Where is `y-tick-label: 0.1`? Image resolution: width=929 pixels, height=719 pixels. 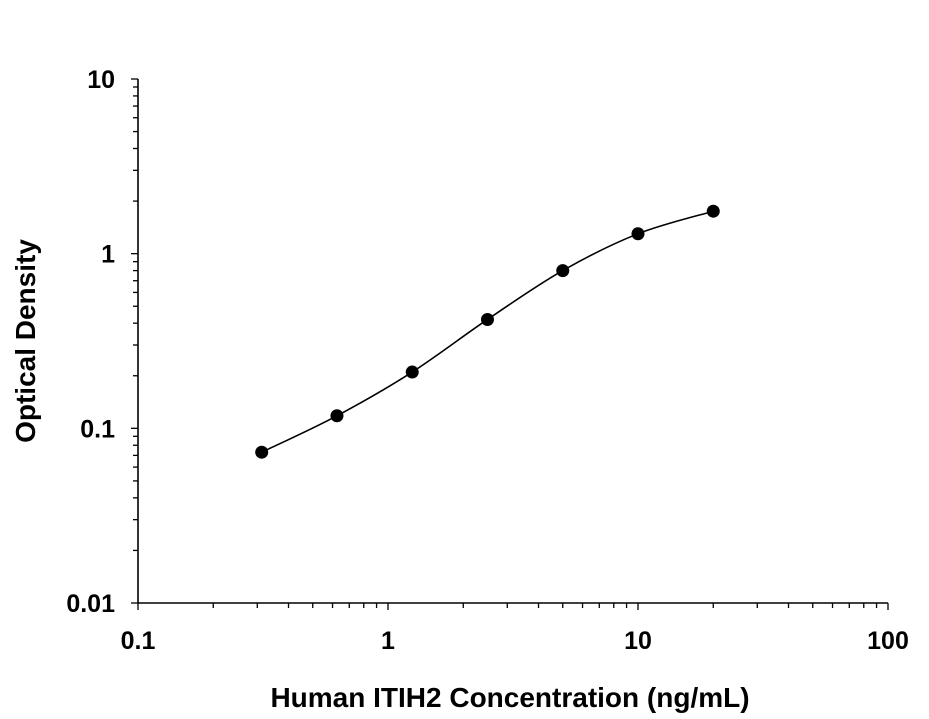
y-tick-label: 0.1 is located at coordinates (97, 429).